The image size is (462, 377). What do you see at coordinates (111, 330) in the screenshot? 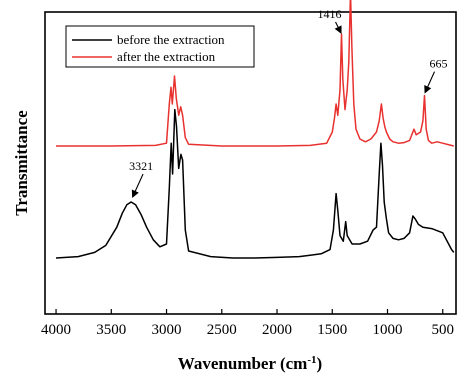
I see `x-tick-label-3500: 3500` at bounding box center [111, 330].